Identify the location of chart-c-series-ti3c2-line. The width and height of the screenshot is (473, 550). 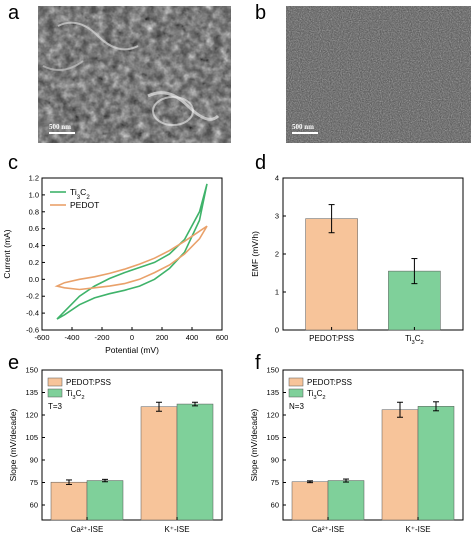
(132, 251).